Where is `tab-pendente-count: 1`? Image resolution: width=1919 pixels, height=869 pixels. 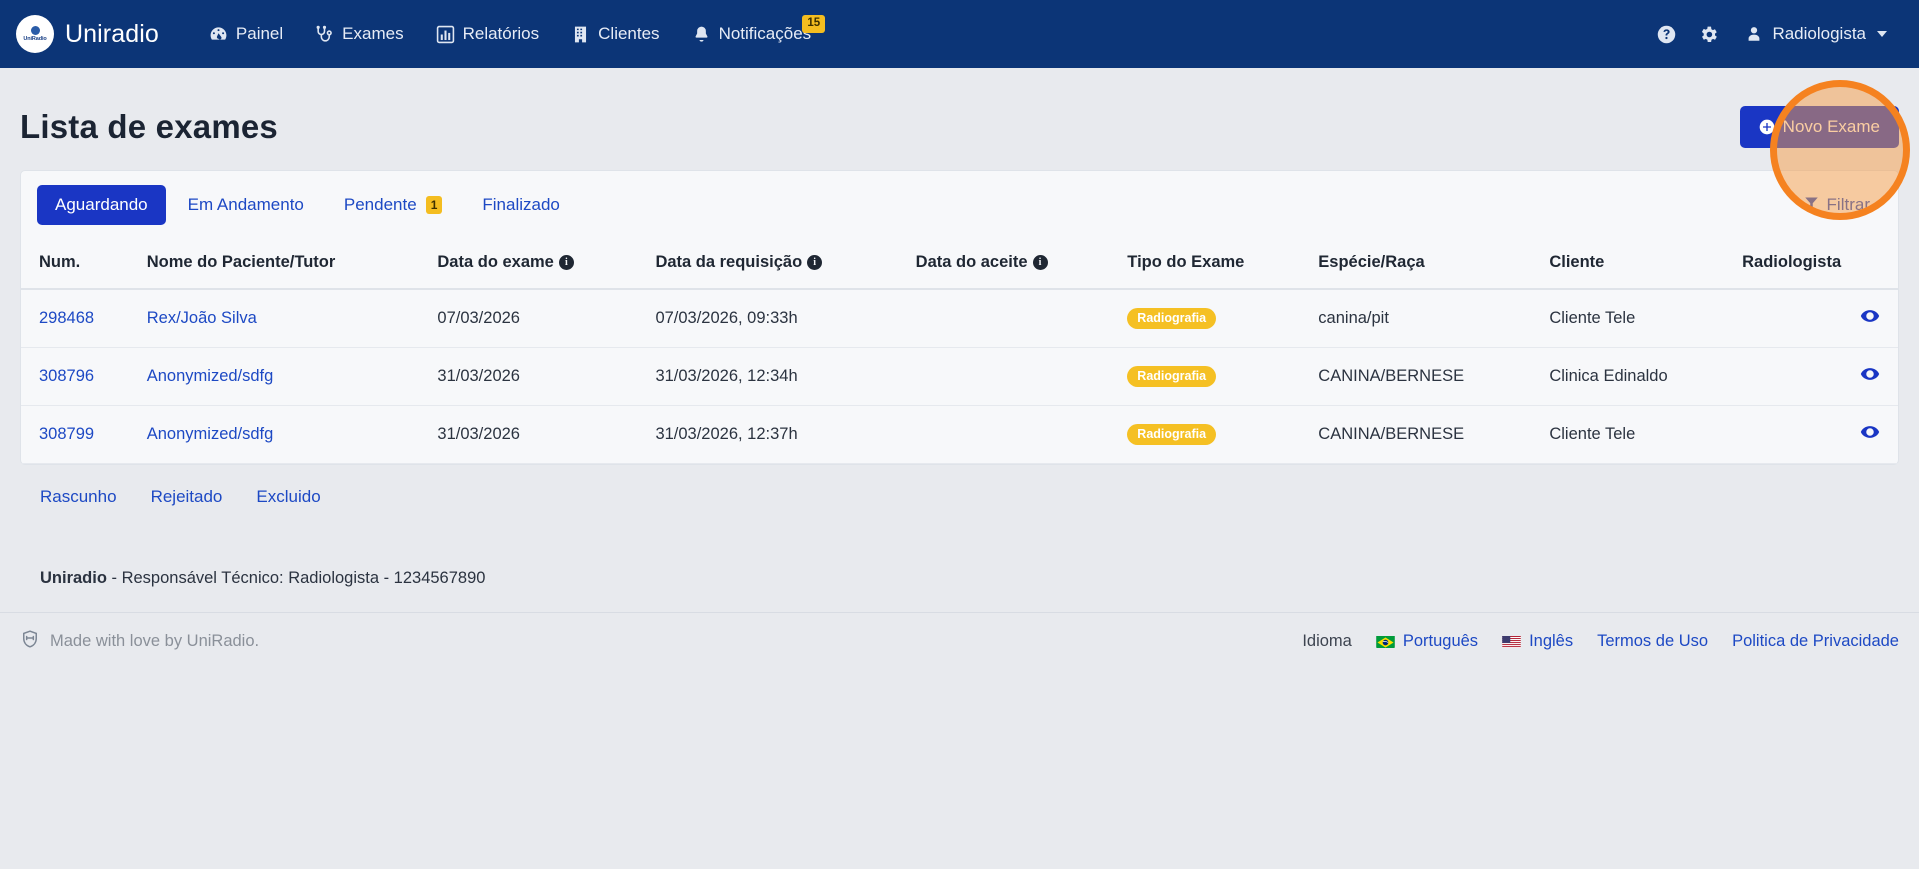 tab-pendente-count: 1 is located at coordinates (434, 205).